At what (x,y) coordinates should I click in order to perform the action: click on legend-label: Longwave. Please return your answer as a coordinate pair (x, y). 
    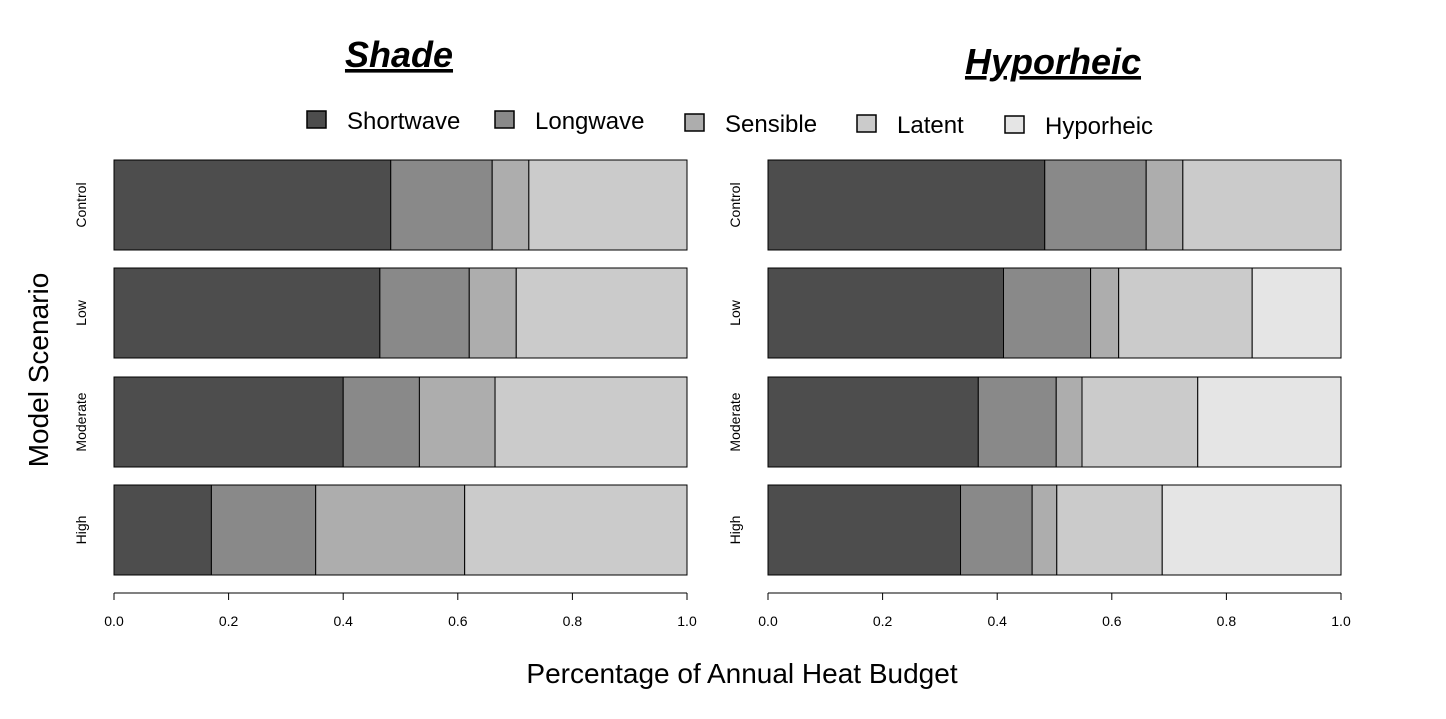
    Looking at the image, I should click on (589, 121).